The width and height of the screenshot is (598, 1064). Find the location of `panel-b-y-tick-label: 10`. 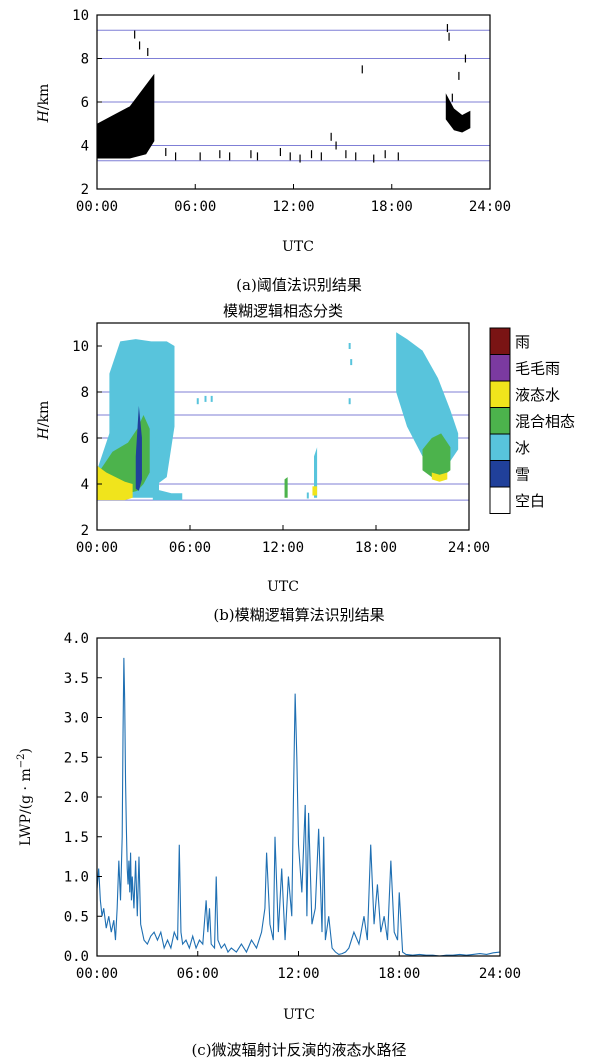

panel-b-y-tick-label: 10 is located at coordinates (80, 347).